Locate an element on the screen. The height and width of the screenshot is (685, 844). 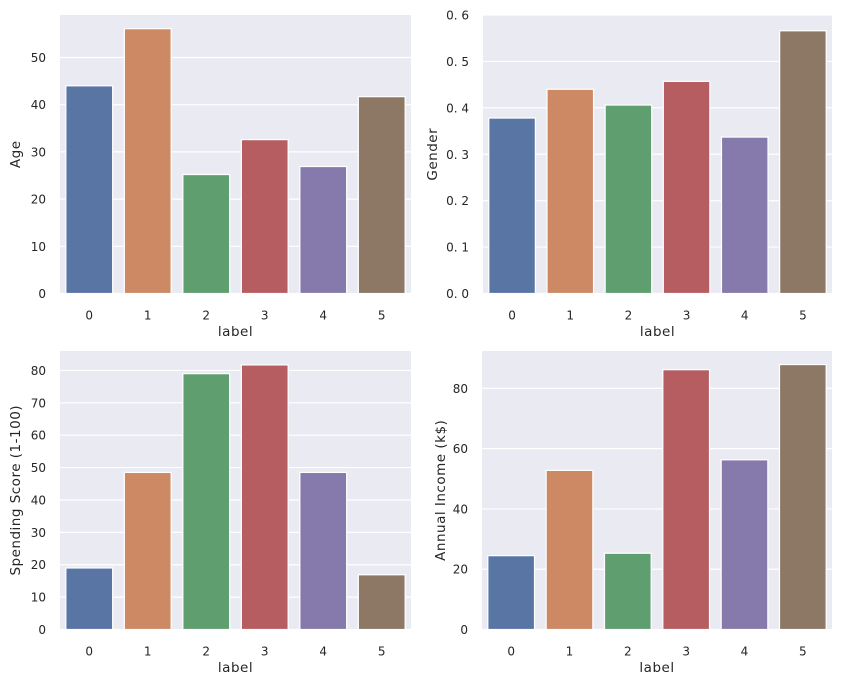
y-tick-label: 0. 5 is located at coordinates (457, 62).